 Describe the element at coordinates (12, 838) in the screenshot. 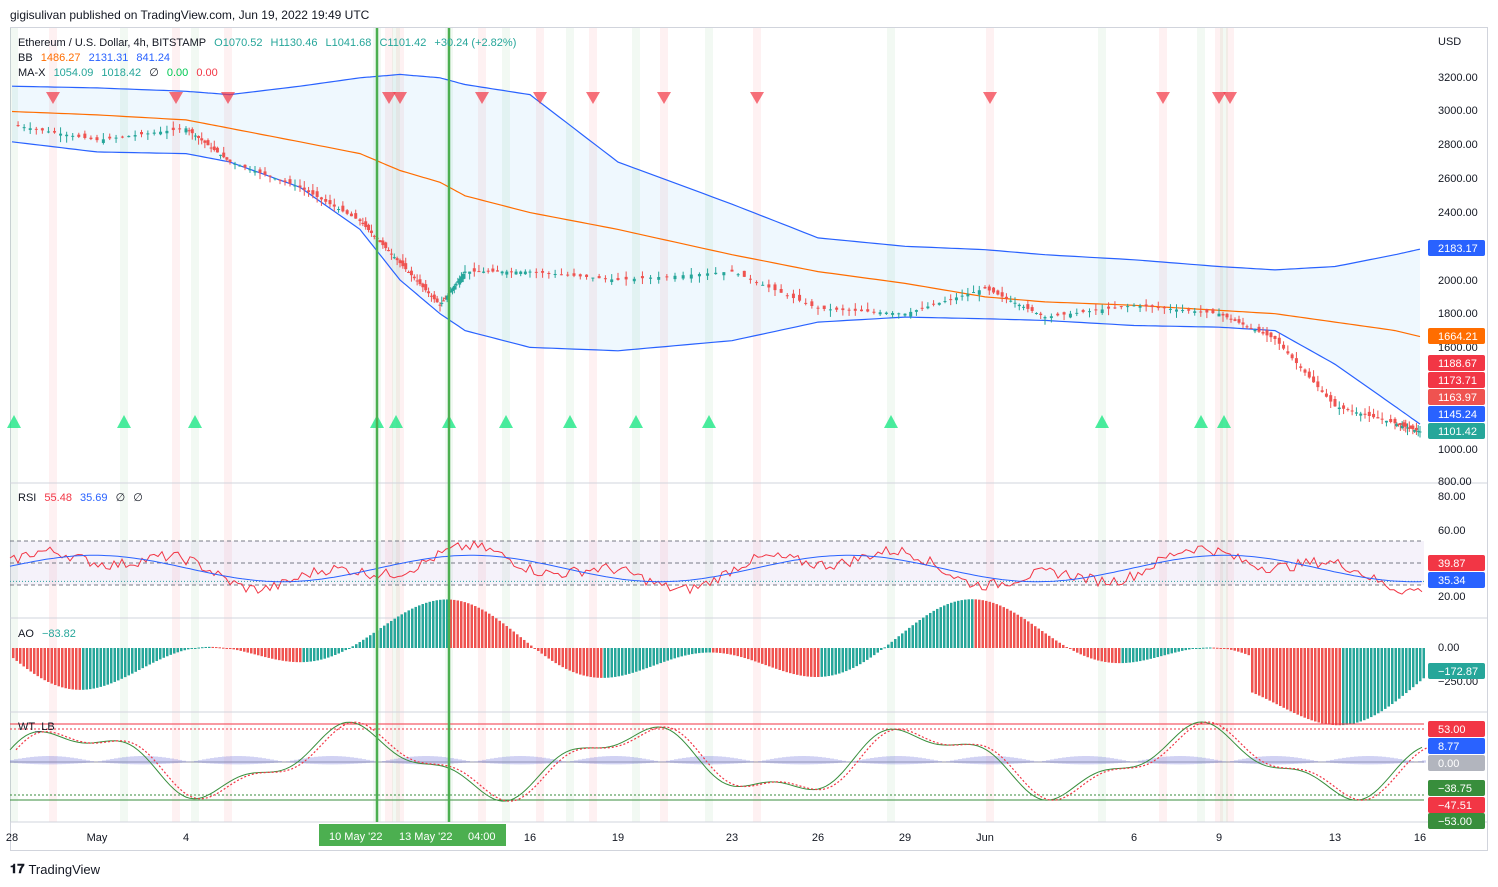

I see `date-tick-label: 28` at that location.